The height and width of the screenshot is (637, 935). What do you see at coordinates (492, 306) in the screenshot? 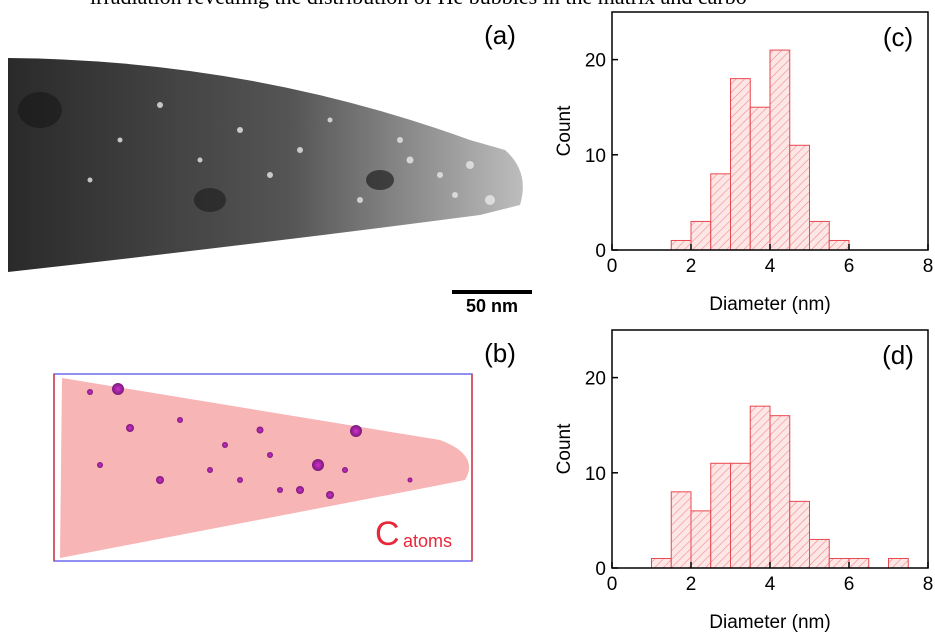
I see `scale-bar-label: 50 nm` at bounding box center [492, 306].